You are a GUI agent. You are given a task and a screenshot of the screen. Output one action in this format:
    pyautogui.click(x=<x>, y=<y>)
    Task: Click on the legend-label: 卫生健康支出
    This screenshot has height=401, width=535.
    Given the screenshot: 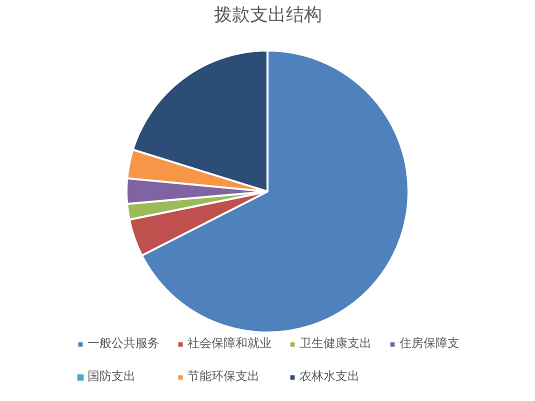 What is the action you would take?
    pyautogui.click(x=336, y=343)
    